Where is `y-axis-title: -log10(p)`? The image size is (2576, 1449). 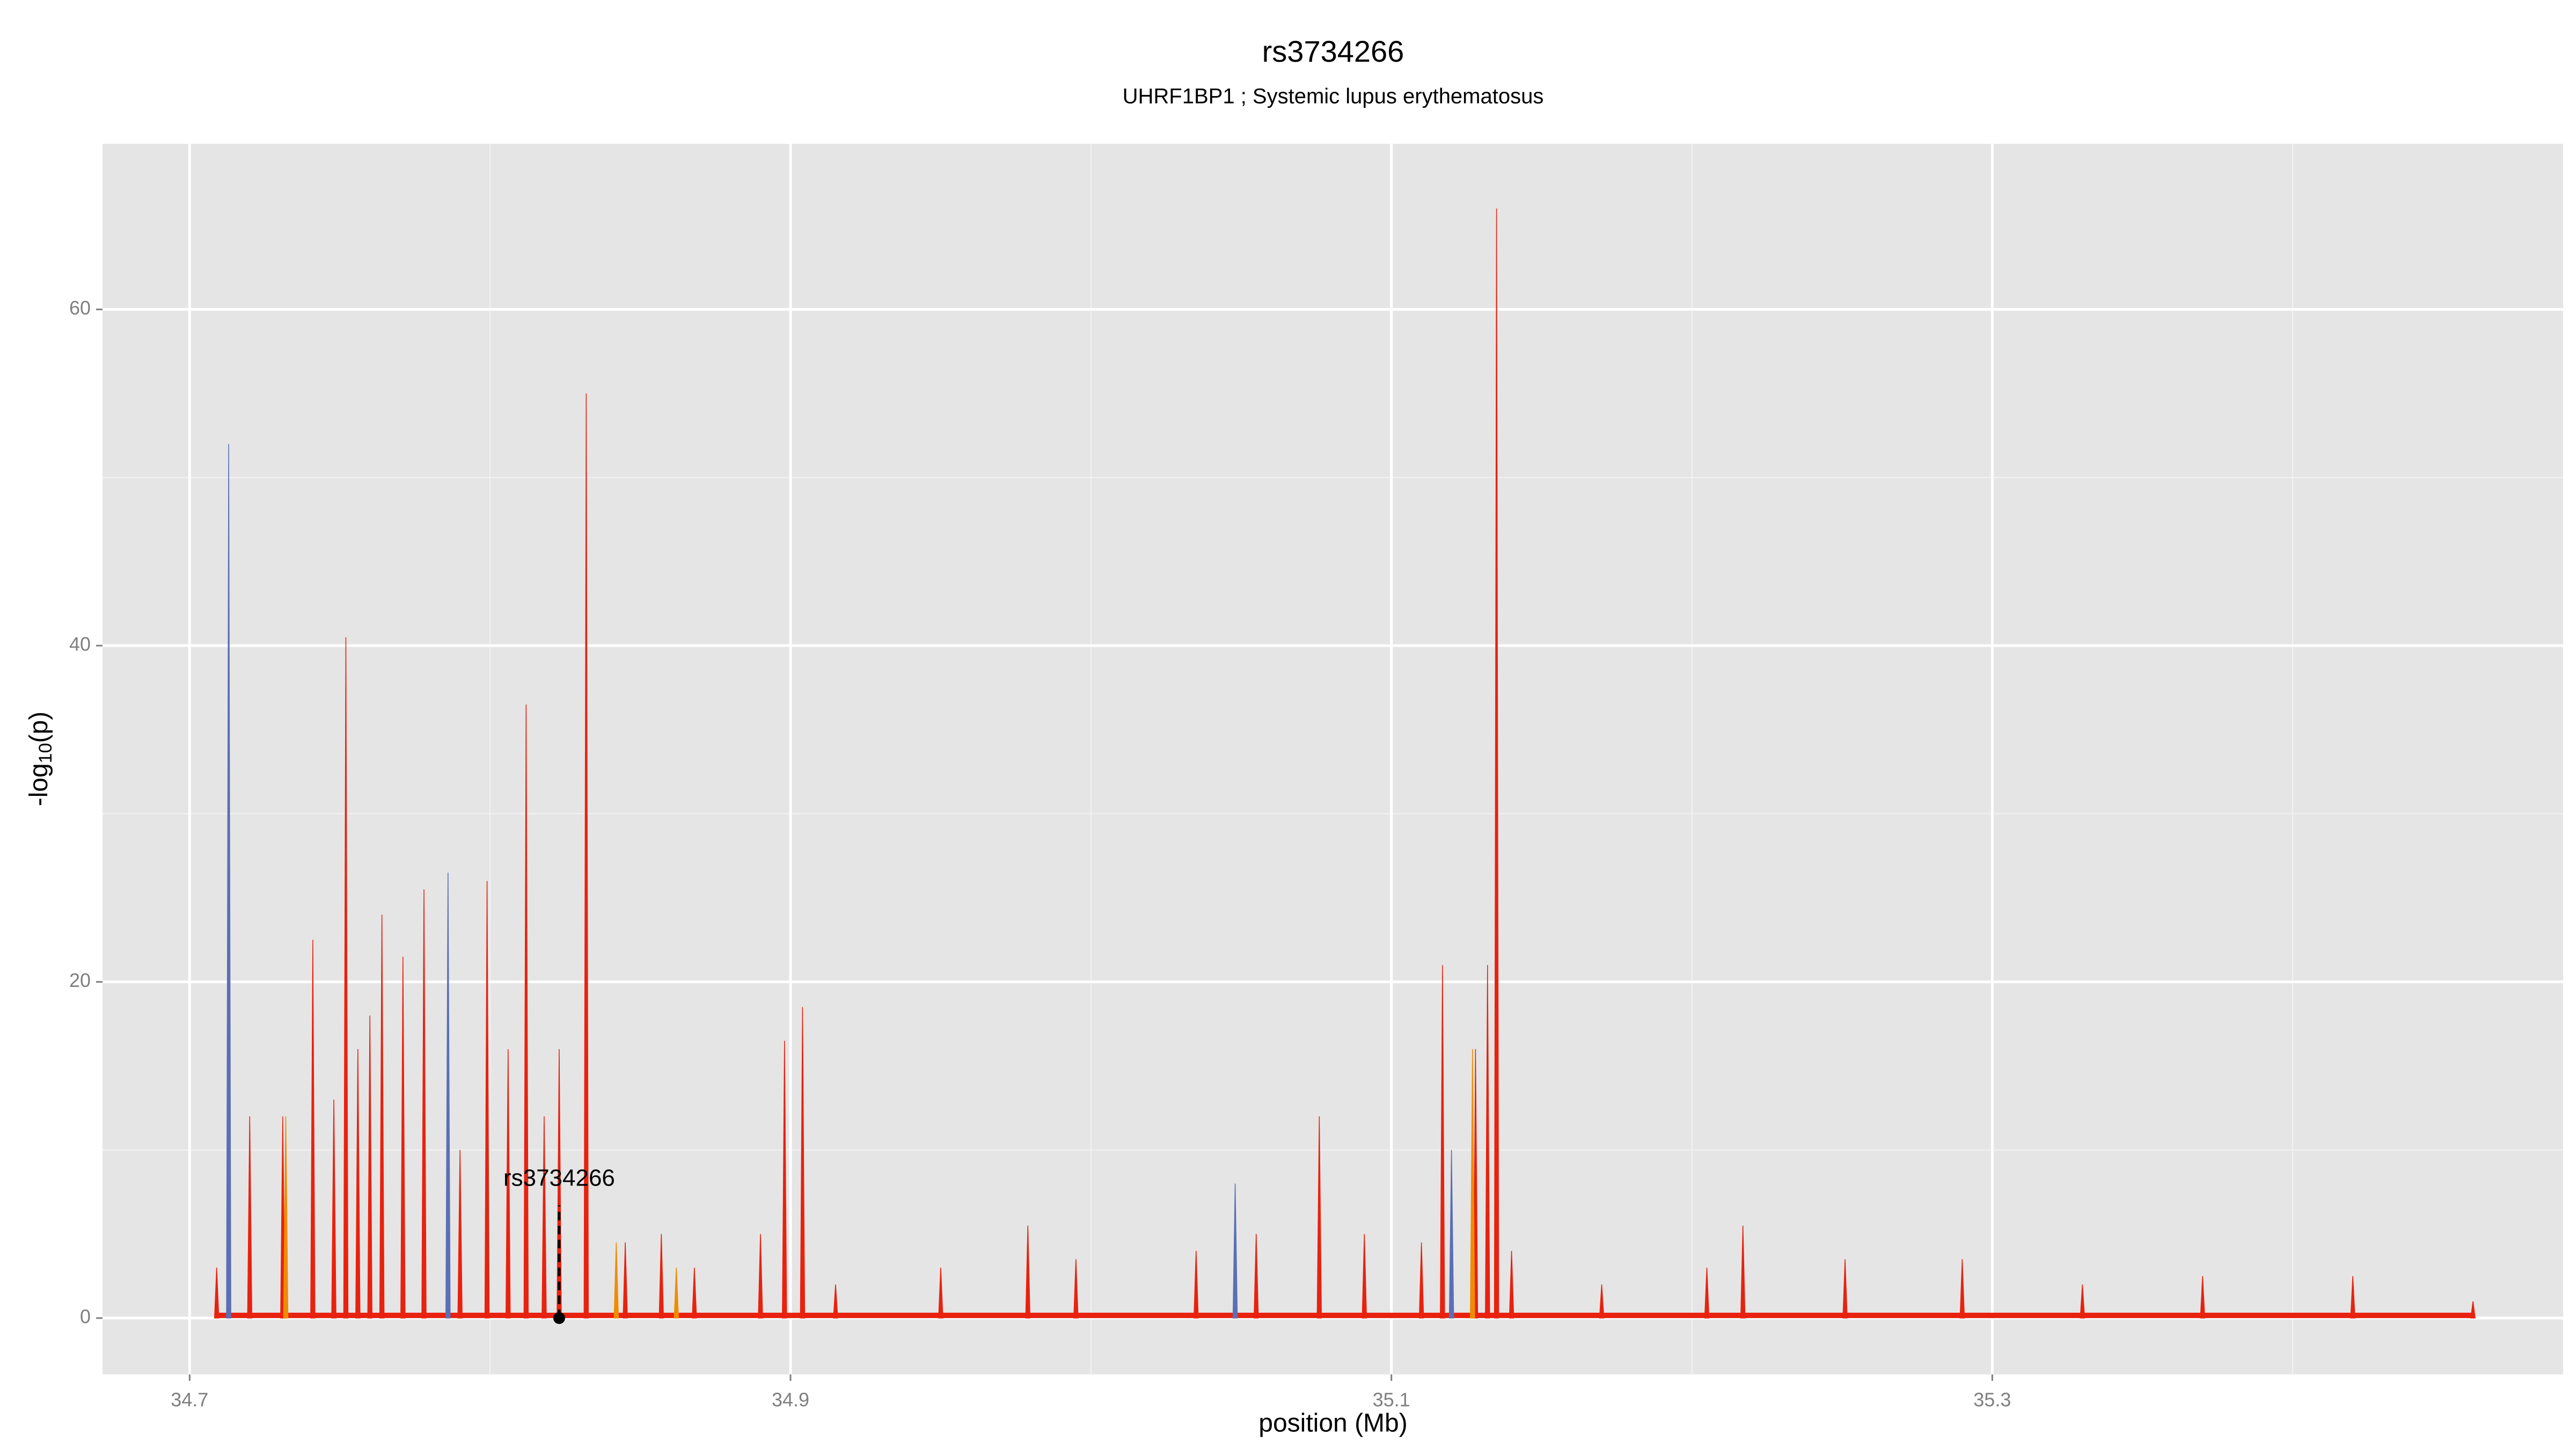 y-axis-title: -log10(p) is located at coordinates (40, 759).